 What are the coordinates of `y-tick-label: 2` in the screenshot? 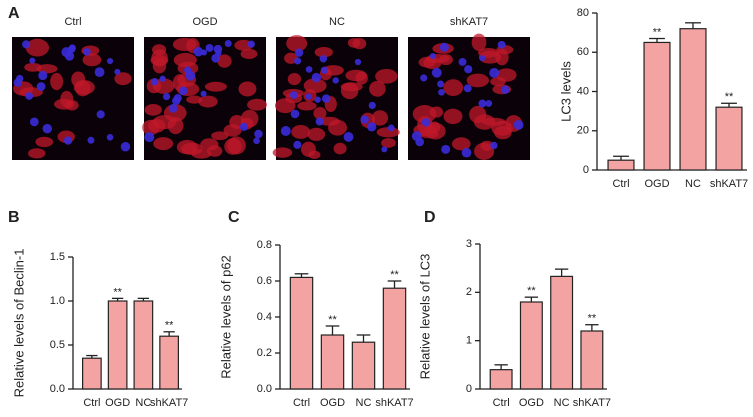 It's located at (469, 292).